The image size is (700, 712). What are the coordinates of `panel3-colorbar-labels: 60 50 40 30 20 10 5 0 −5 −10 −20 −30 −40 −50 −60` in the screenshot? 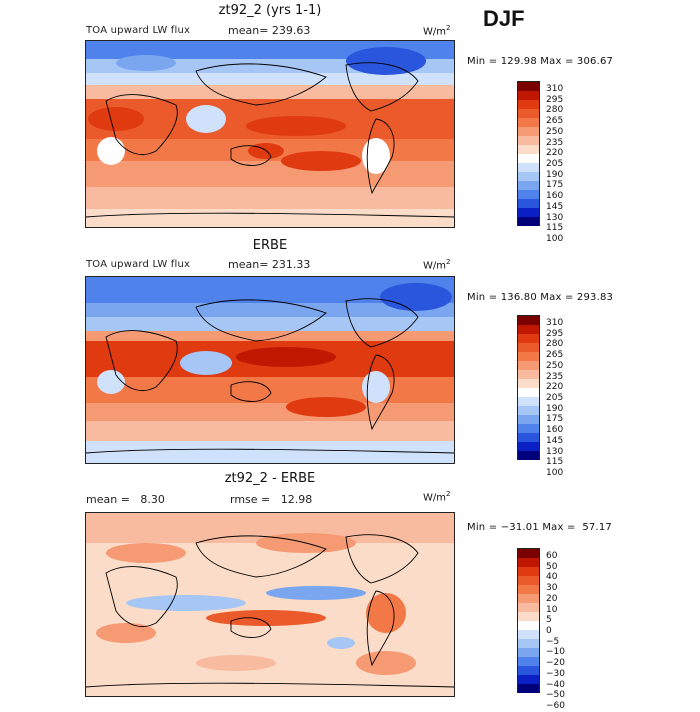 It's located at (555, 631).